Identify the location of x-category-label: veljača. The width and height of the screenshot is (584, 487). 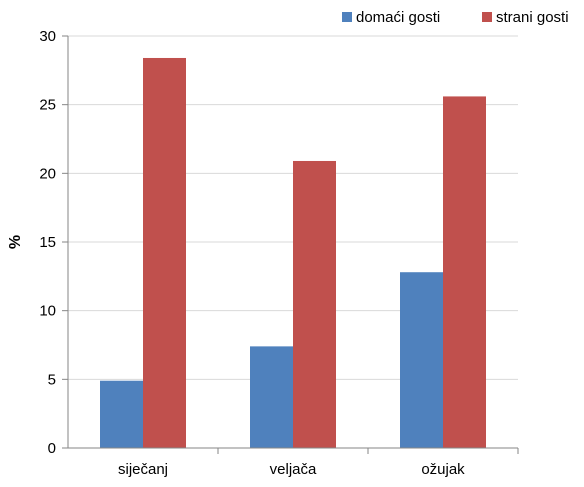
(293, 469).